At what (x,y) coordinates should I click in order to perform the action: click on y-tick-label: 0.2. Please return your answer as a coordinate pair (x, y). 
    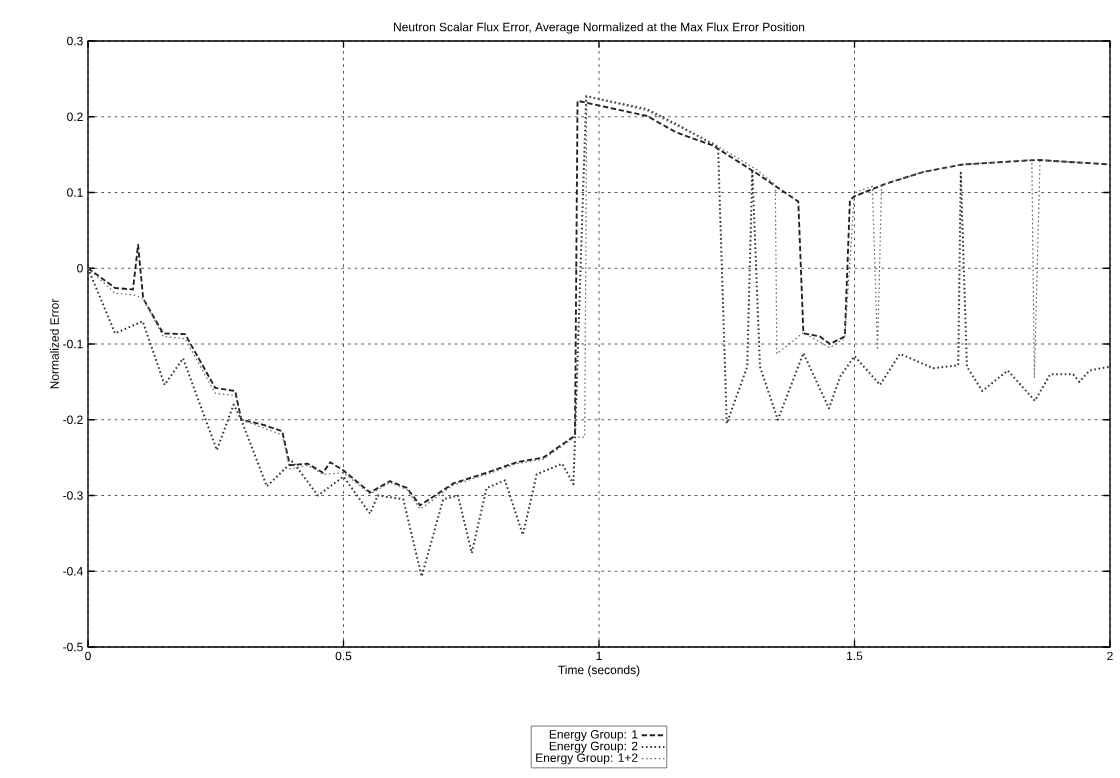
    Looking at the image, I should click on (75, 117).